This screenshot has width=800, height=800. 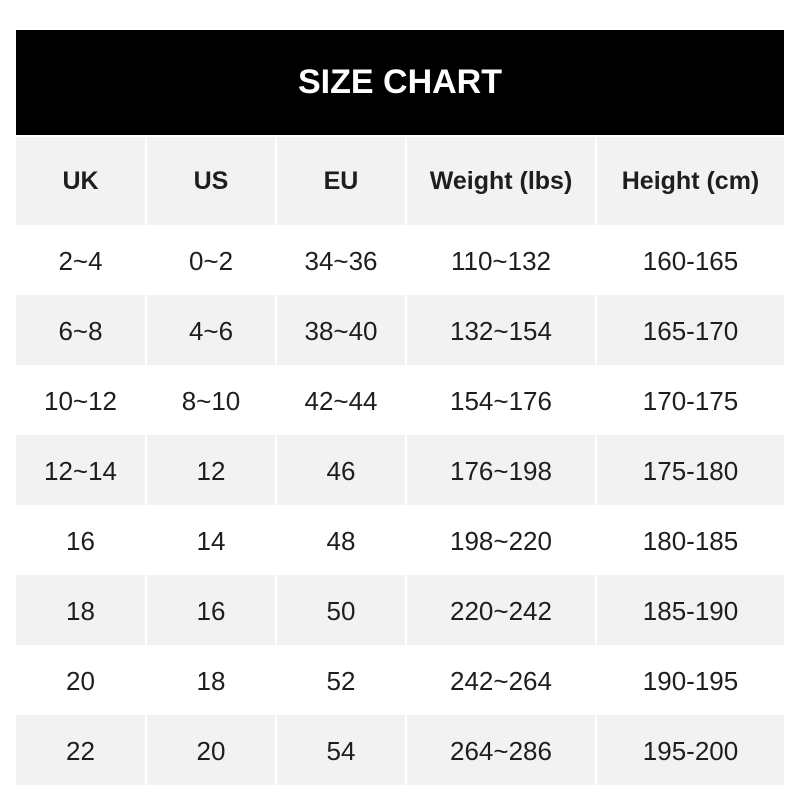 I want to click on table-cell: 198~220, so click(x=500, y=540).